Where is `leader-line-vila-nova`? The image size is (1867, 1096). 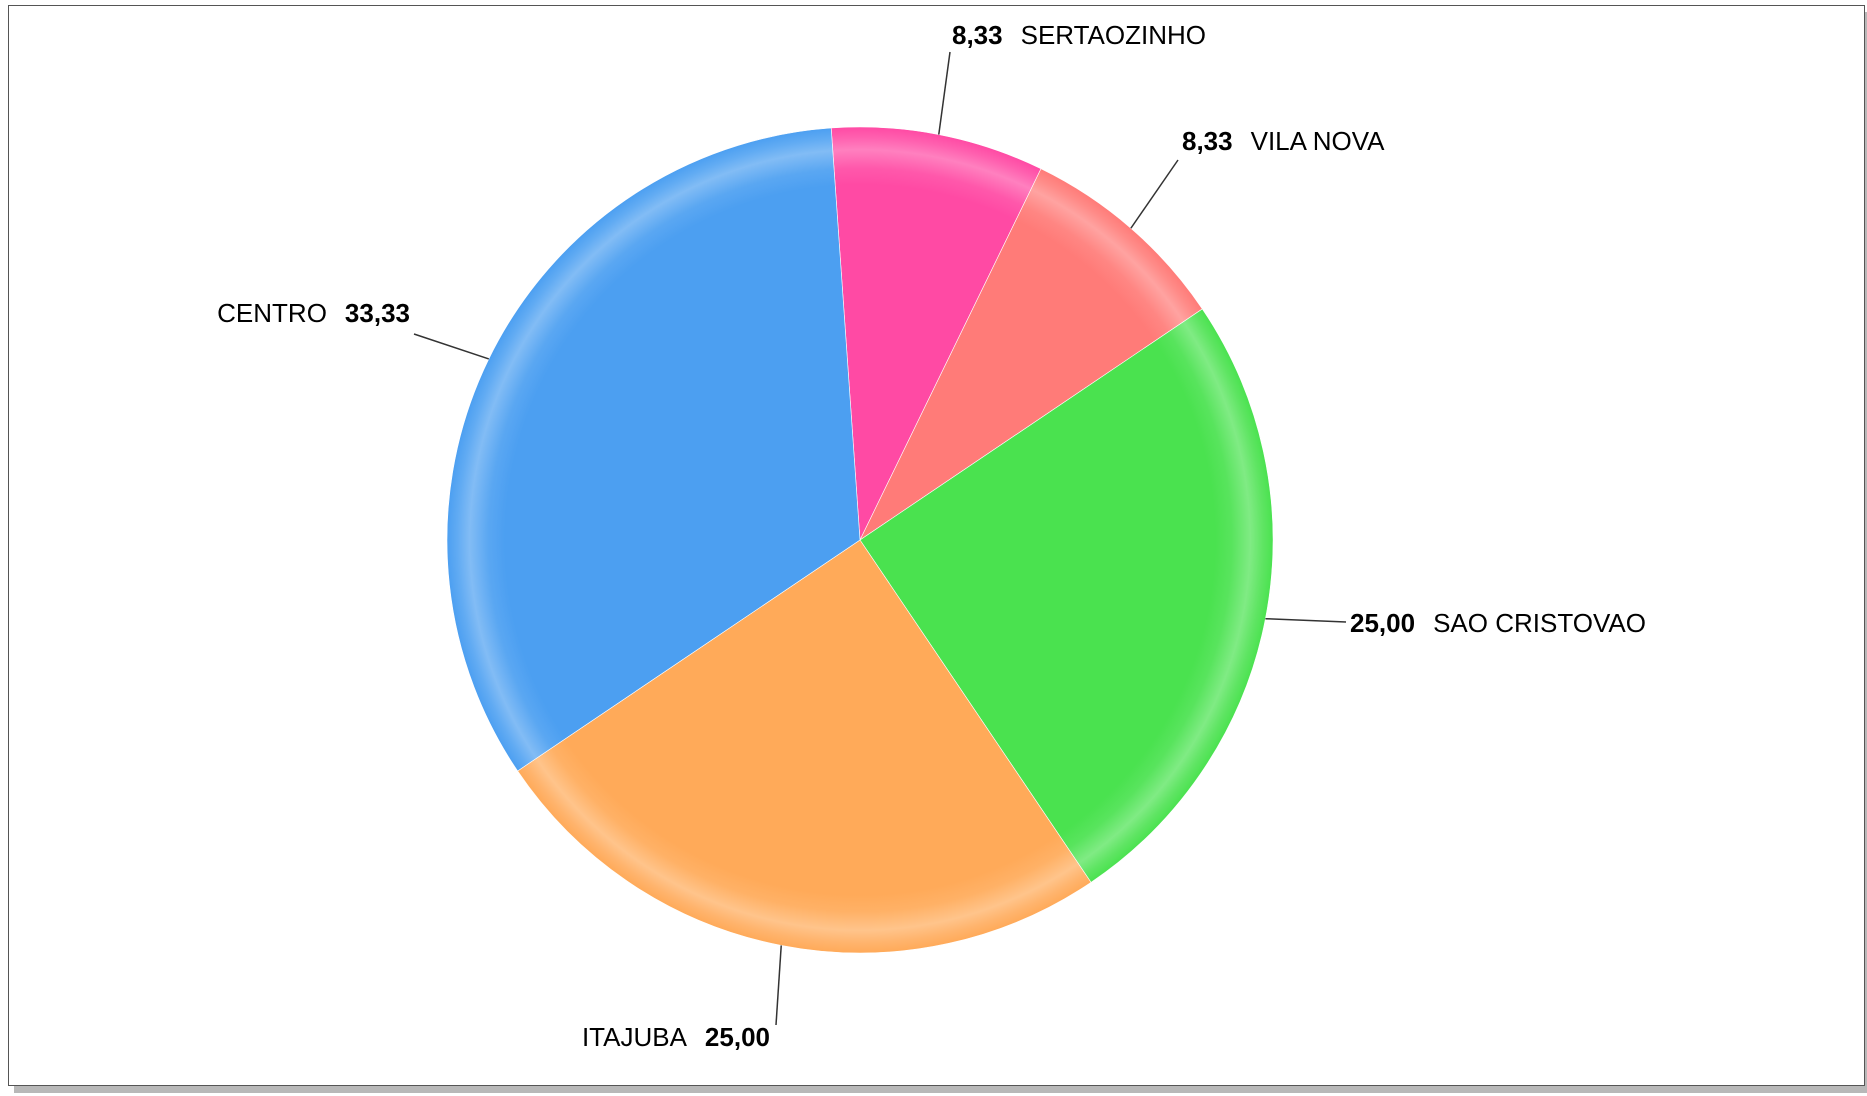 leader-line-vila-nova is located at coordinates (1154, 194).